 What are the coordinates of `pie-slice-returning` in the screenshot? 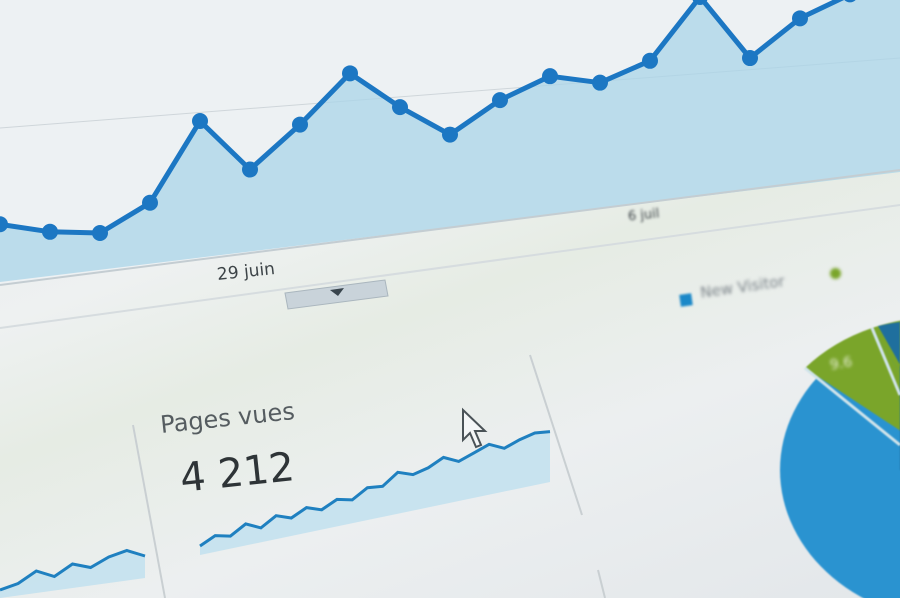 It's located at (852, 379).